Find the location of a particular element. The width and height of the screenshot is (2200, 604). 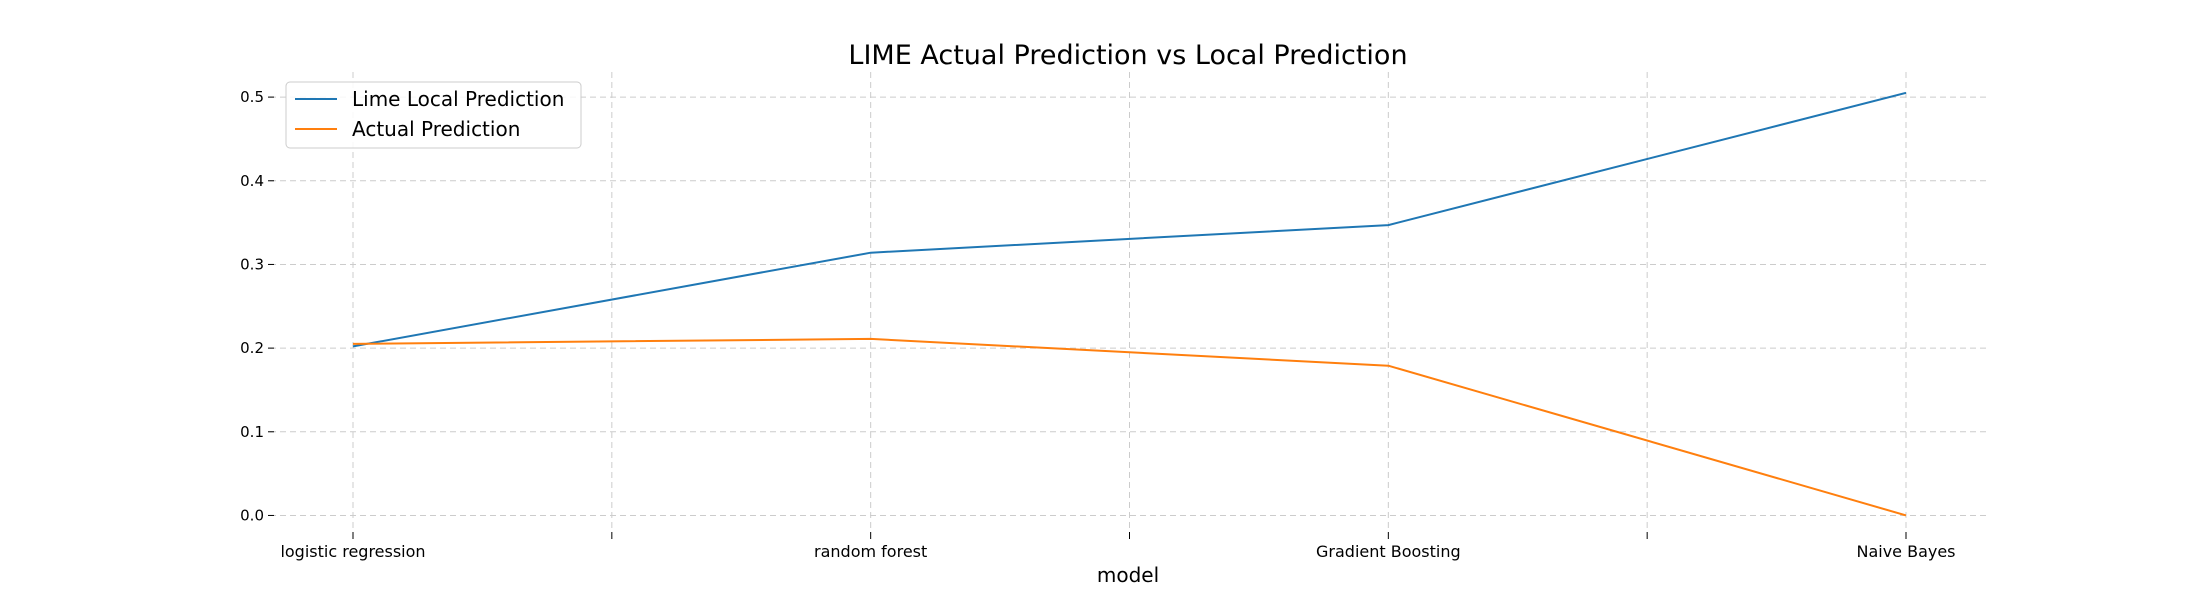

y-tick-label: 0.0 is located at coordinates (252, 515).